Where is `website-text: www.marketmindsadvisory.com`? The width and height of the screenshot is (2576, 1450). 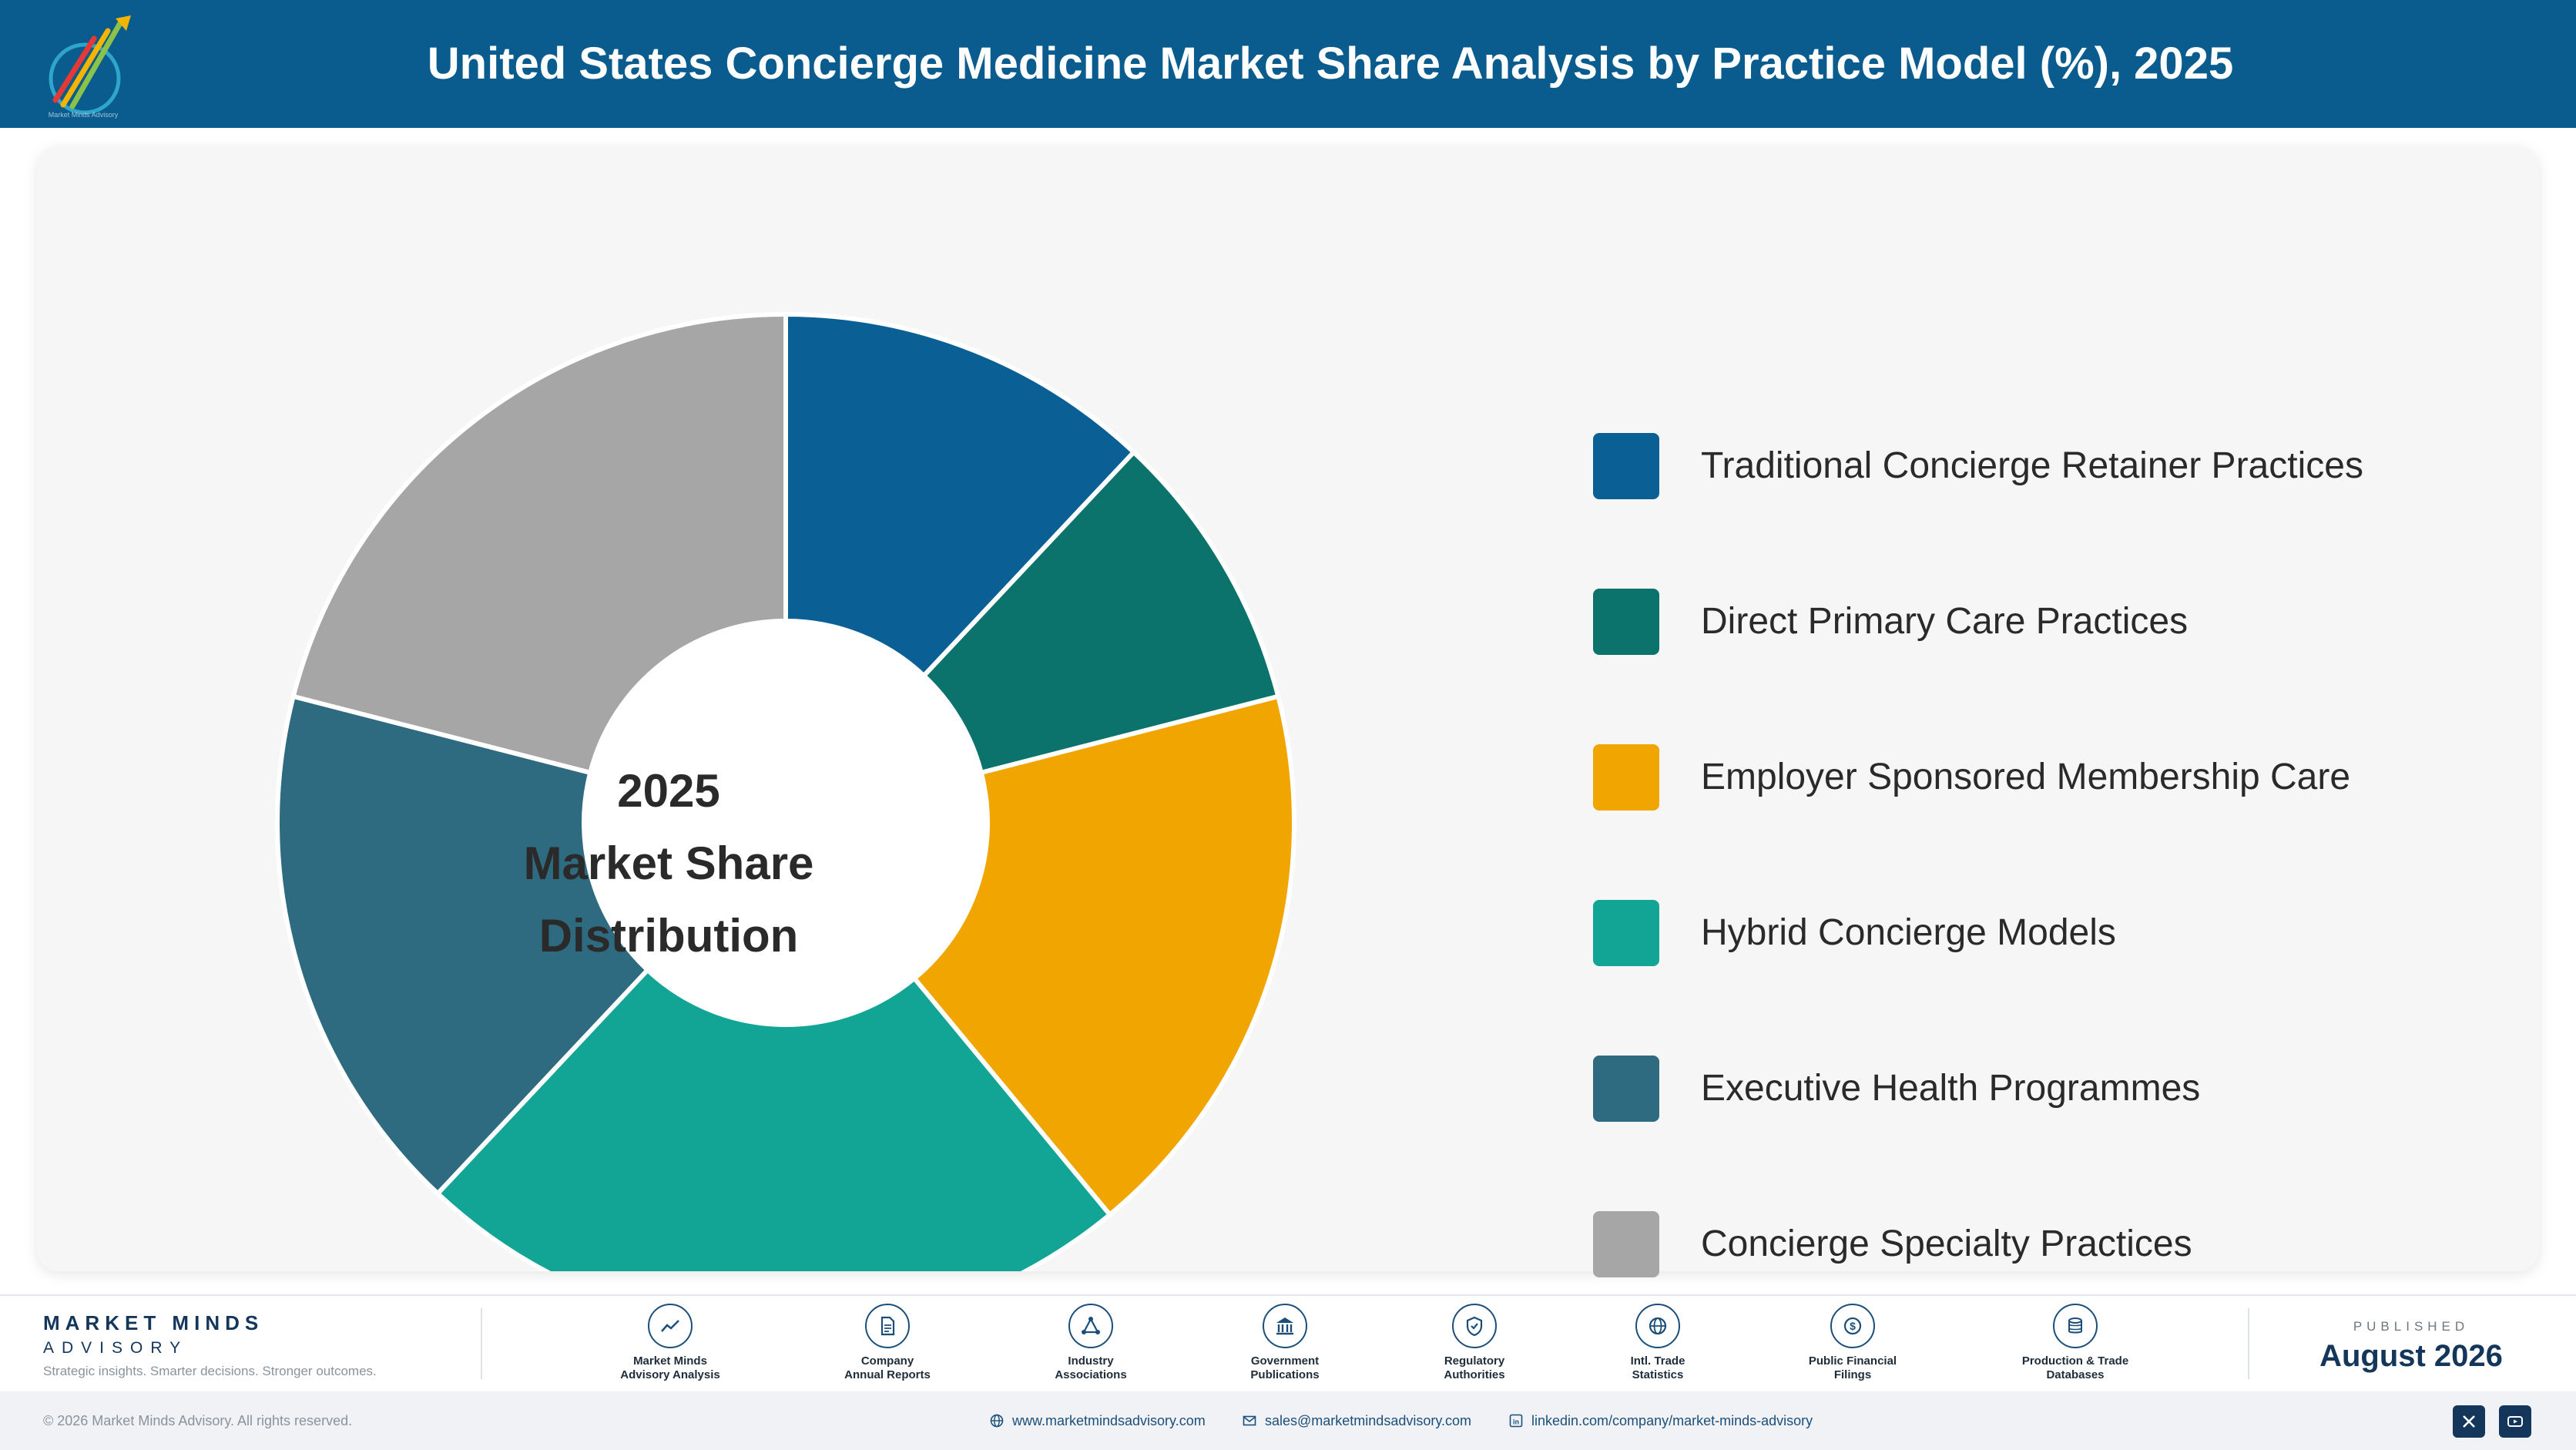 website-text: www.marketmindsadvisory.com is located at coordinates (1109, 1420).